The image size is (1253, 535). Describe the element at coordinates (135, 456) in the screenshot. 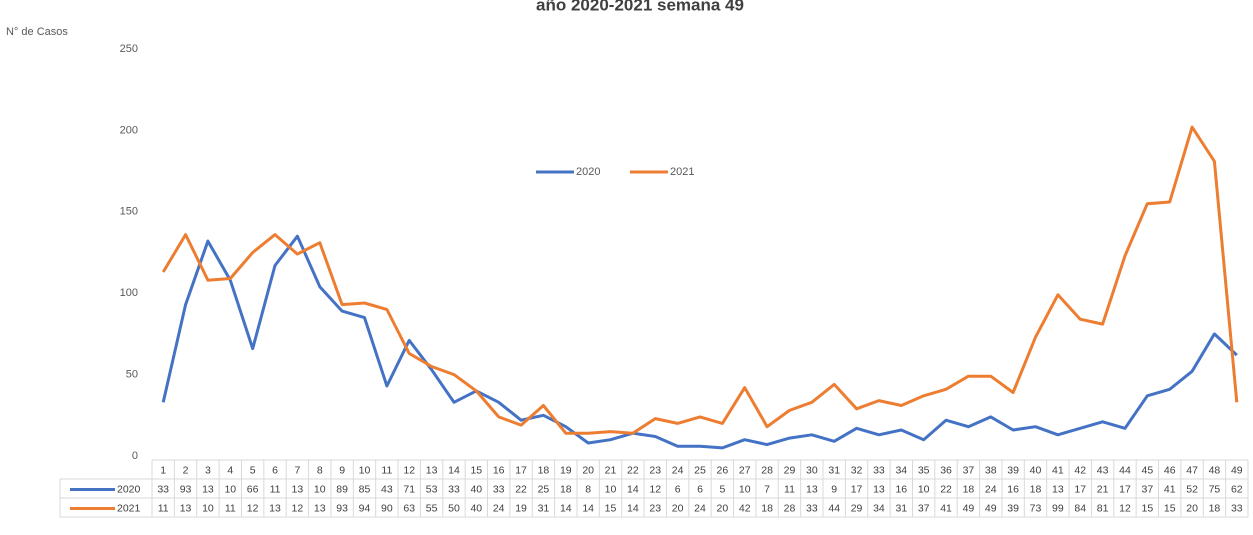

I see `y-tick-label: 0` at that location.